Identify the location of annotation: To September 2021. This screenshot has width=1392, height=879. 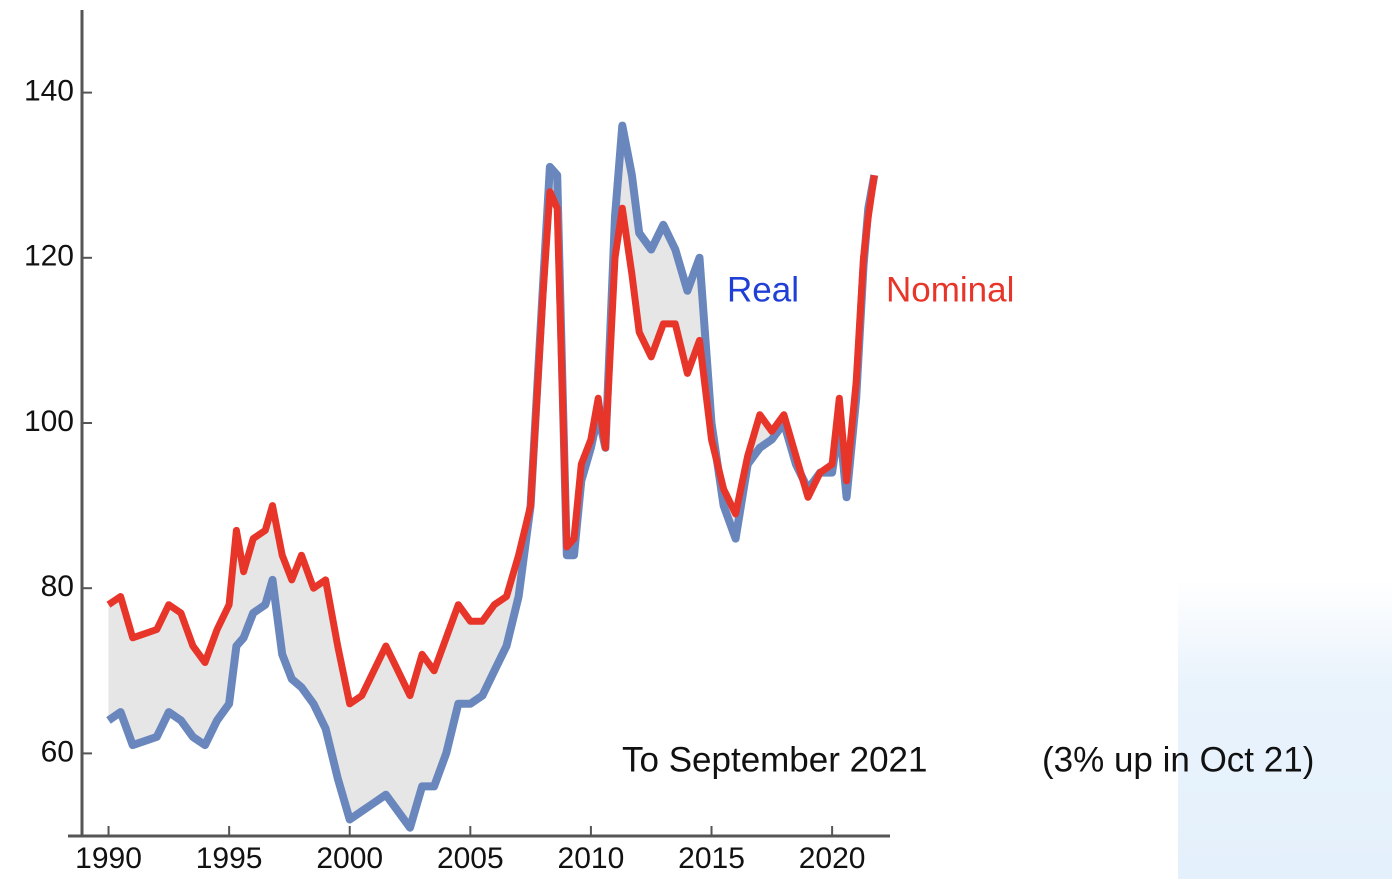
(774, 759).